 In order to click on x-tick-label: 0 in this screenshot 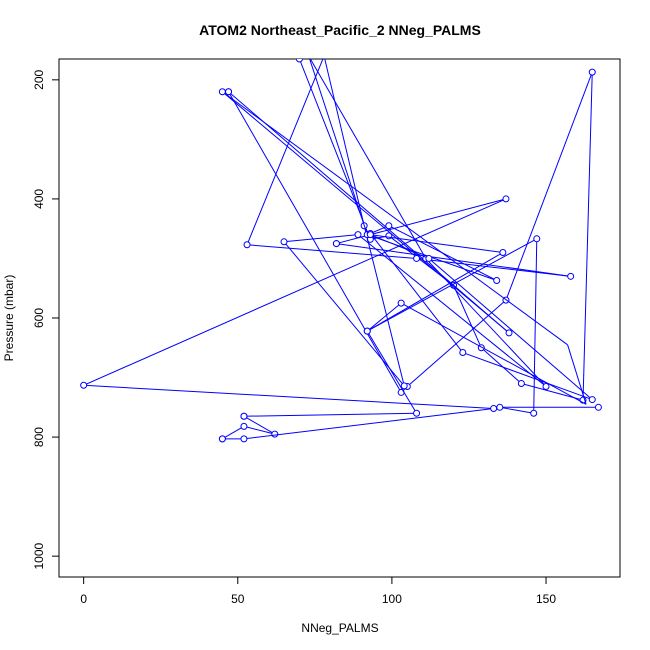, I will do `click(83, 599)`.